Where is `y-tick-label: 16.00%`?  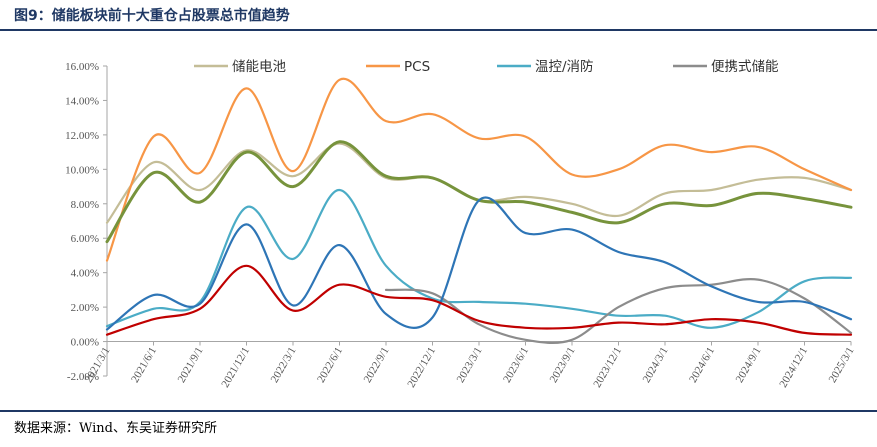 y-tick-label: 16.00% is located at coordinates (82, 67).